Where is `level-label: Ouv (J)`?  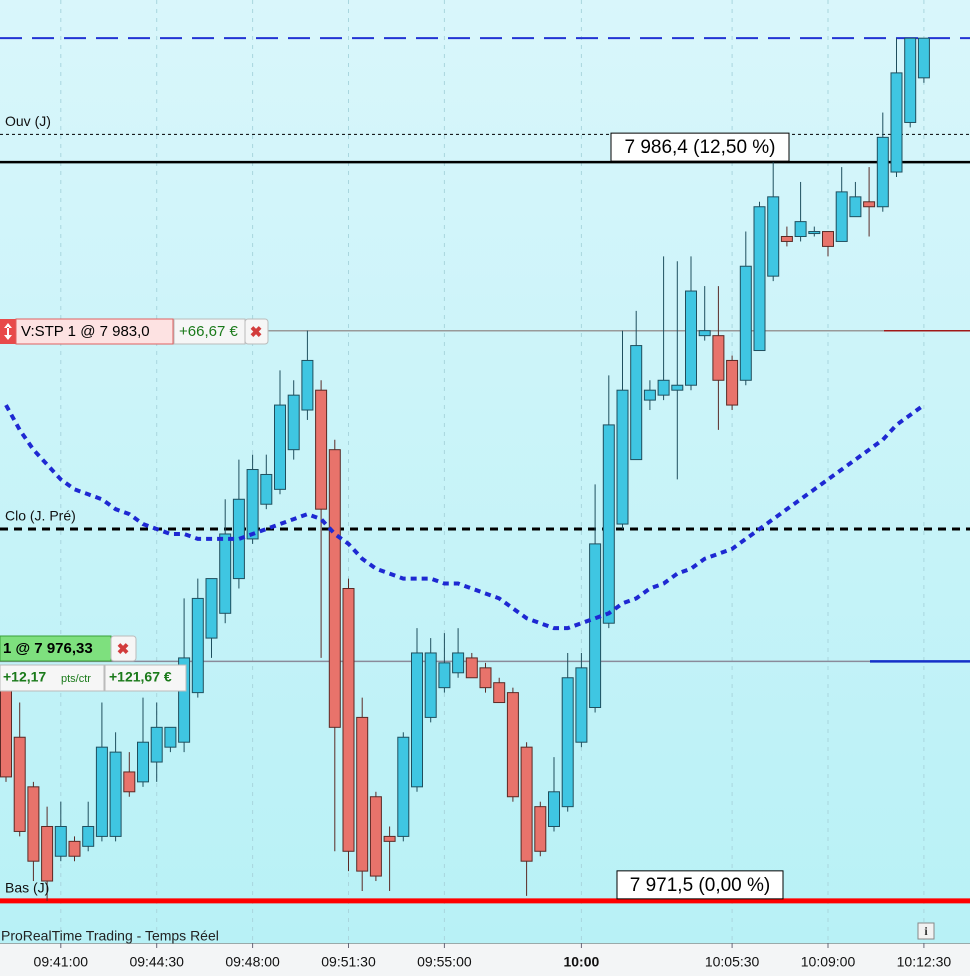
level-label: Ouv (J) is located at coordinates (28, 121).